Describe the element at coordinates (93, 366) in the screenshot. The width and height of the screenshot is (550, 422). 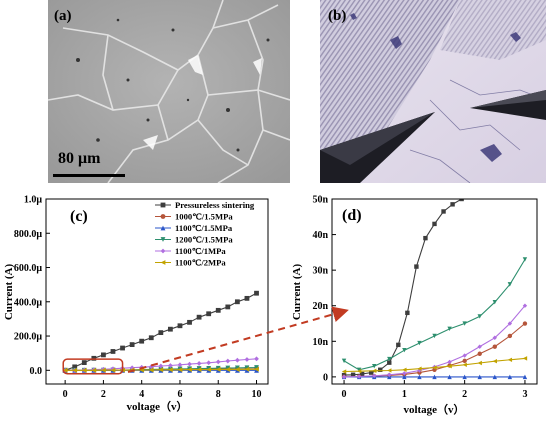
I see `highlight-box` at that location.